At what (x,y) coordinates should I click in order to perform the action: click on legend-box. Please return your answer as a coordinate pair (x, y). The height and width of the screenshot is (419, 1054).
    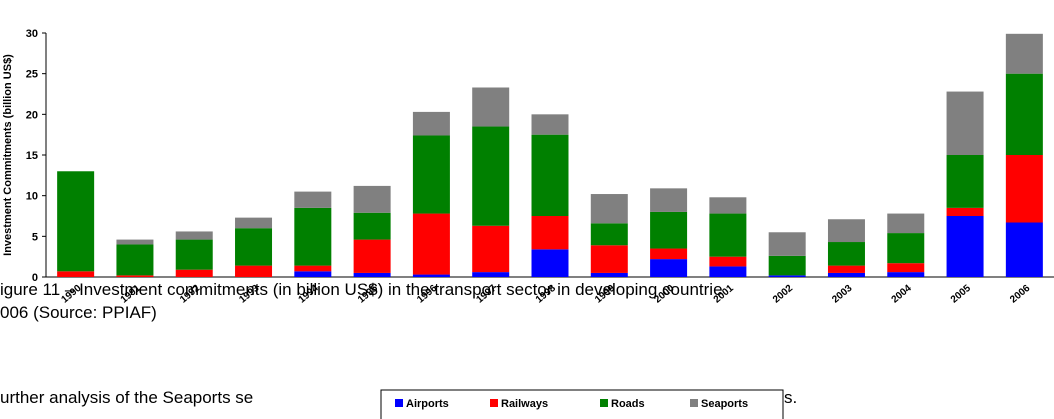
    Looking at the image, I should click on (582, 404).